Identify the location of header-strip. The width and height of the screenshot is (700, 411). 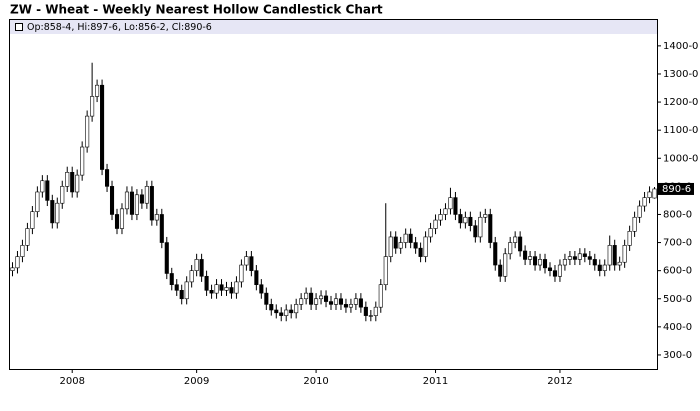
(333, 27).